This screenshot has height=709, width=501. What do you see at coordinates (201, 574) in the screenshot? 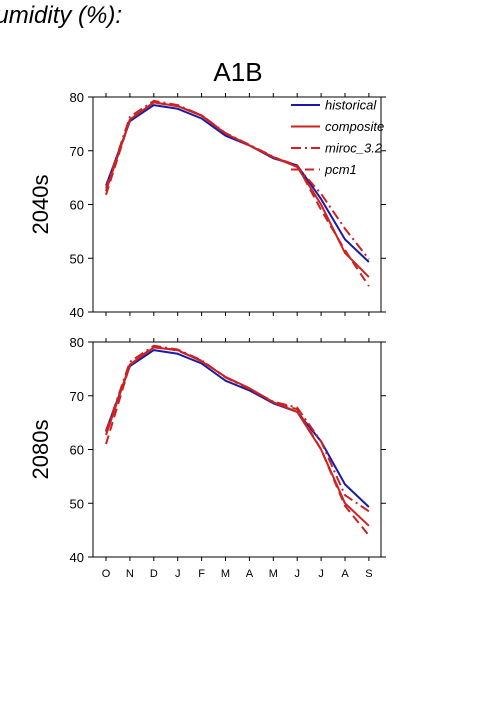
I see `x-tick-label: F` at bounding box center [201, 574].